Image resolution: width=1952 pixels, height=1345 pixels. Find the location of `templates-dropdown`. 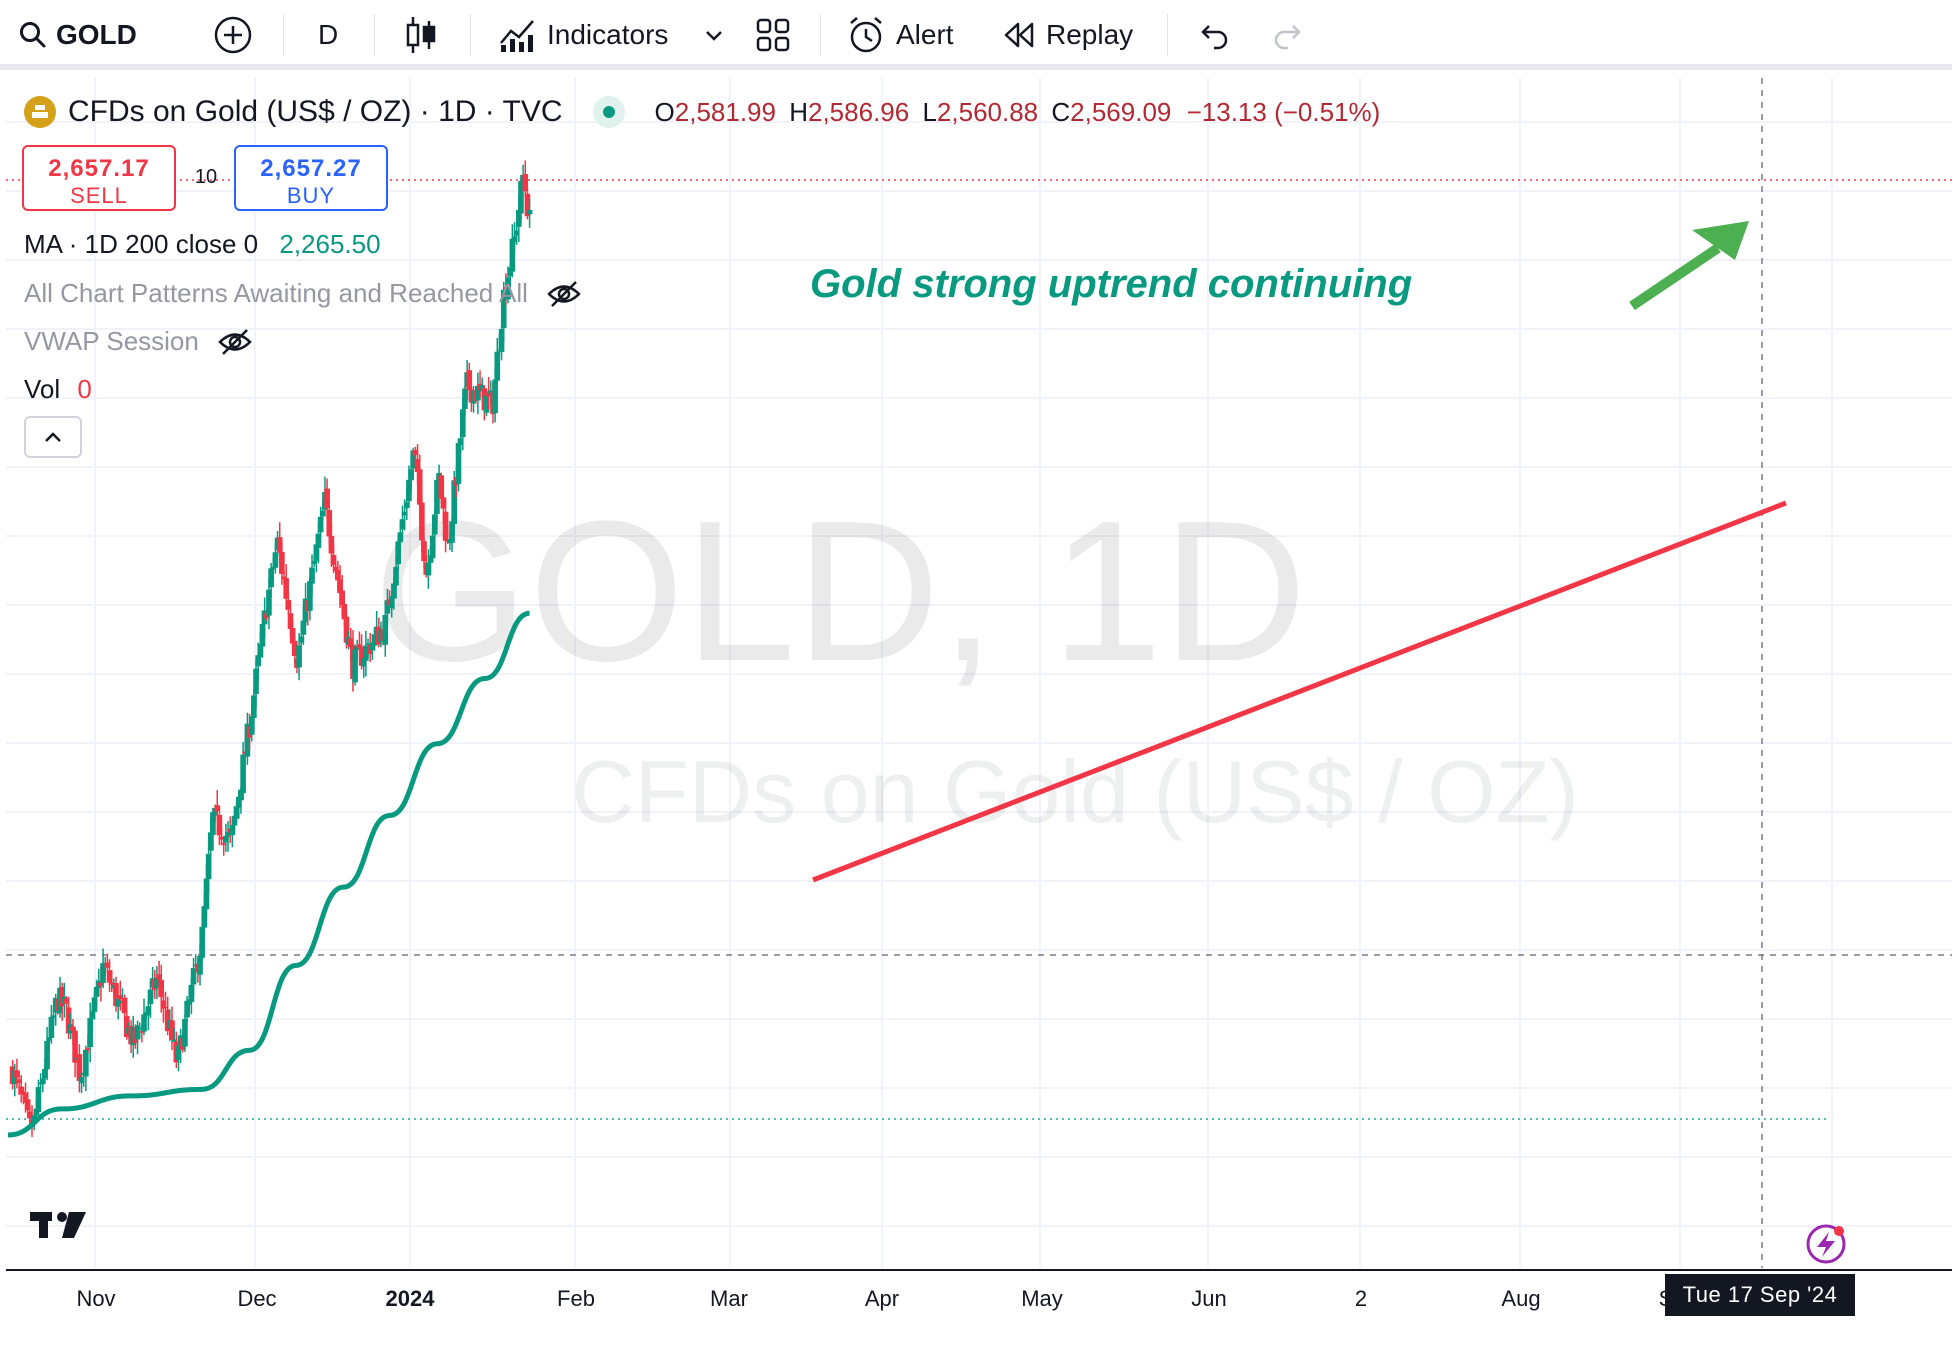

templates-dropdown is located at coordinates (714, 35).